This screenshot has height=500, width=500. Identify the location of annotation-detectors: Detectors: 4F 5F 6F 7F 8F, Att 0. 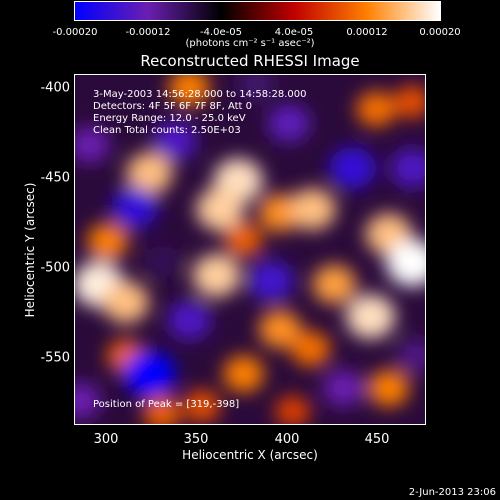
(173, 106).